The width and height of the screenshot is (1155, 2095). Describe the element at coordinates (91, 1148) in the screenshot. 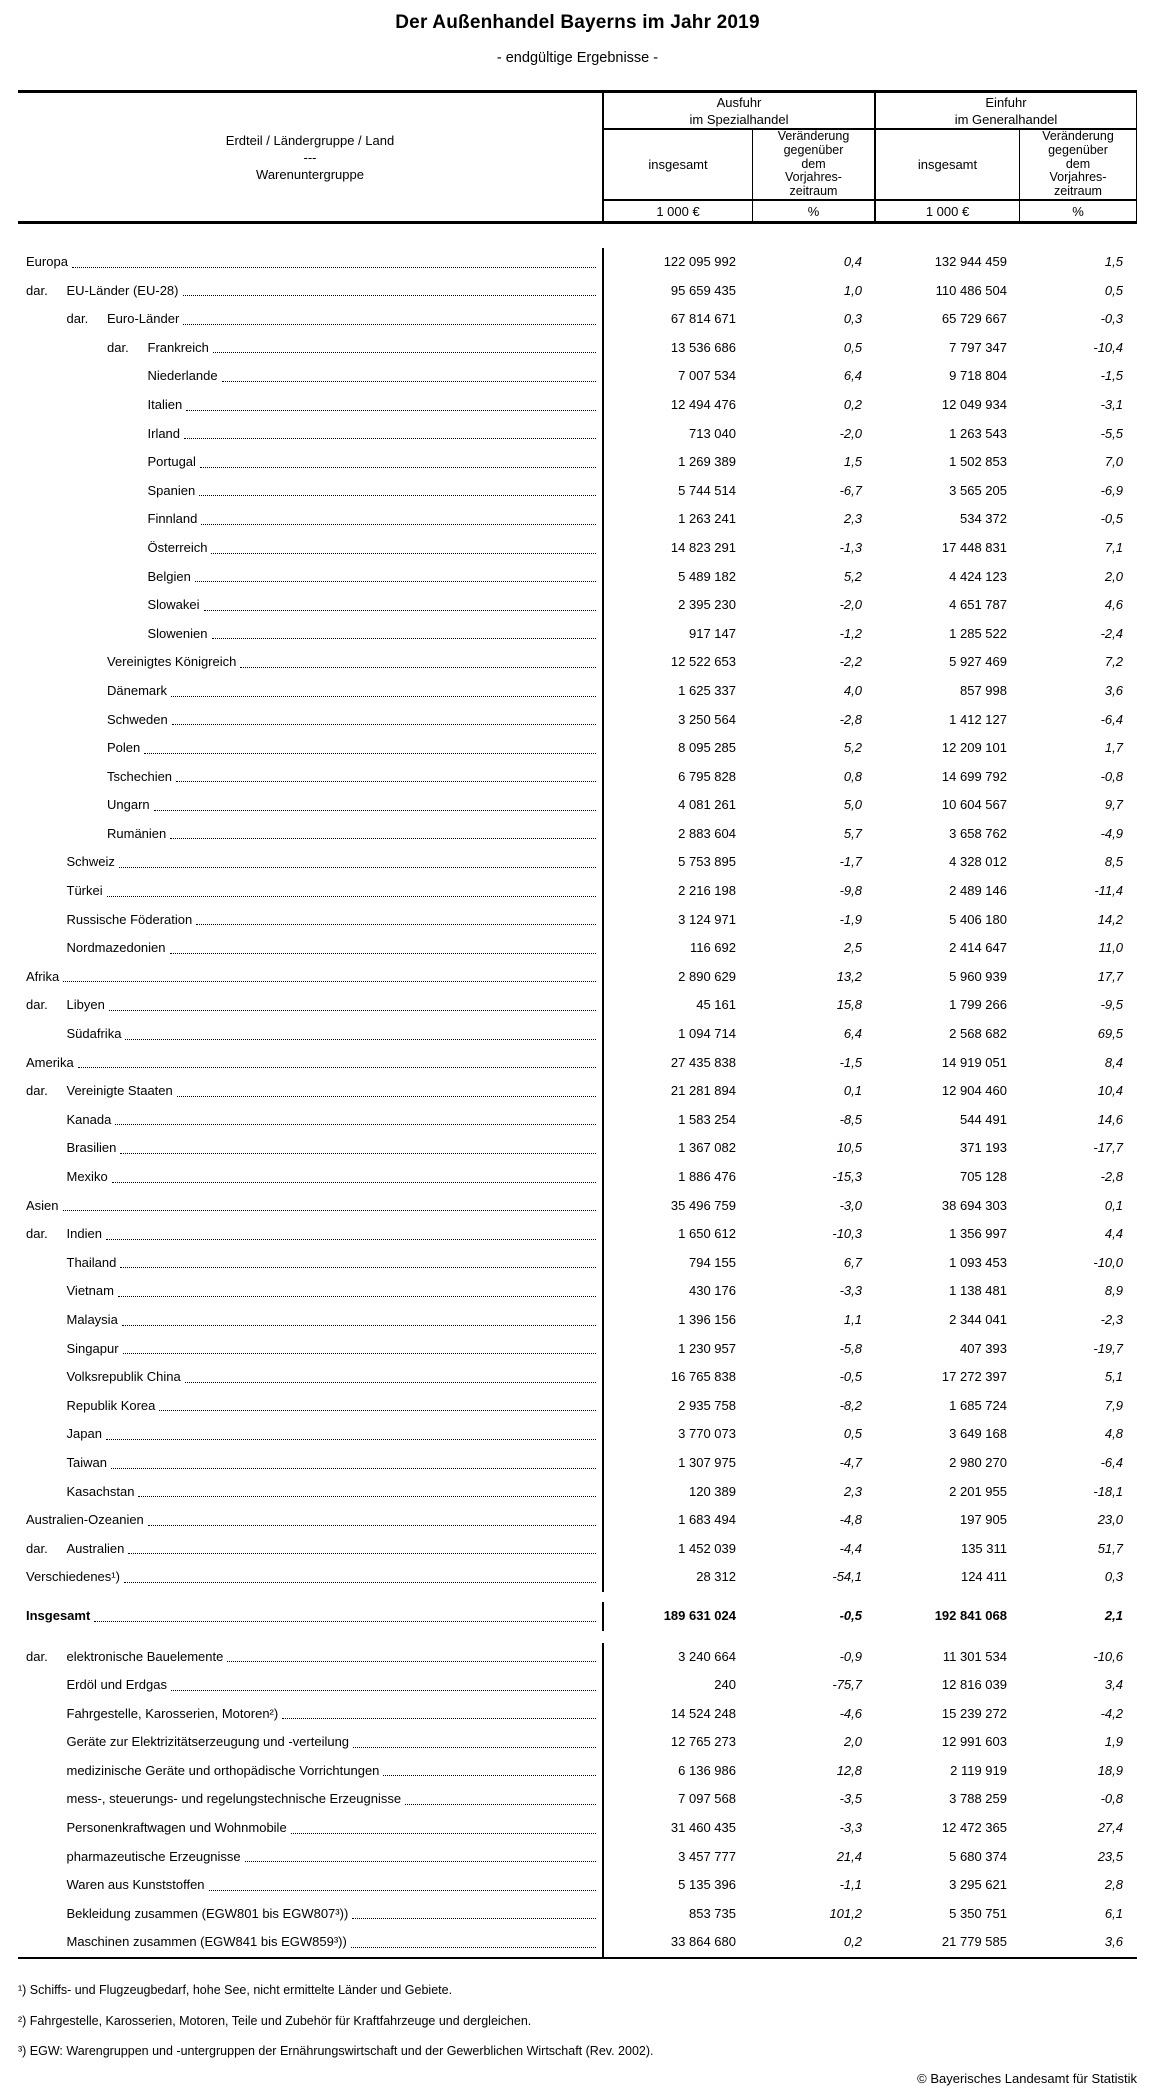

I see `row-label: Brasilien` at that location.